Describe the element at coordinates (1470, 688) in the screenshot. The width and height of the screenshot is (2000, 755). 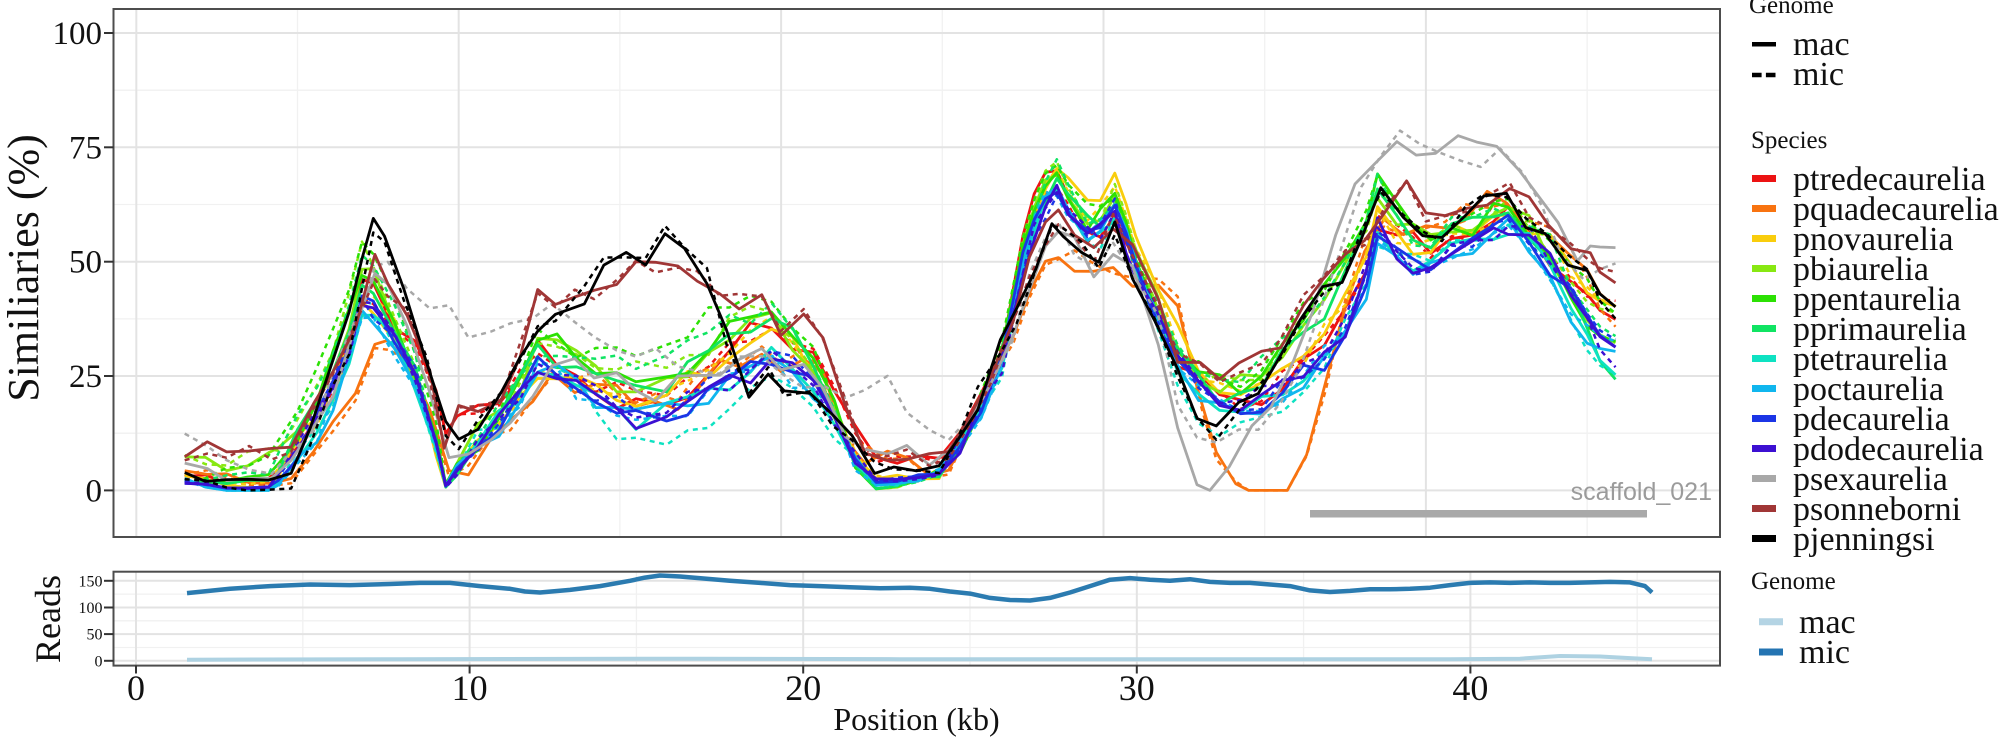
I see `svg-text: 40` at that location.